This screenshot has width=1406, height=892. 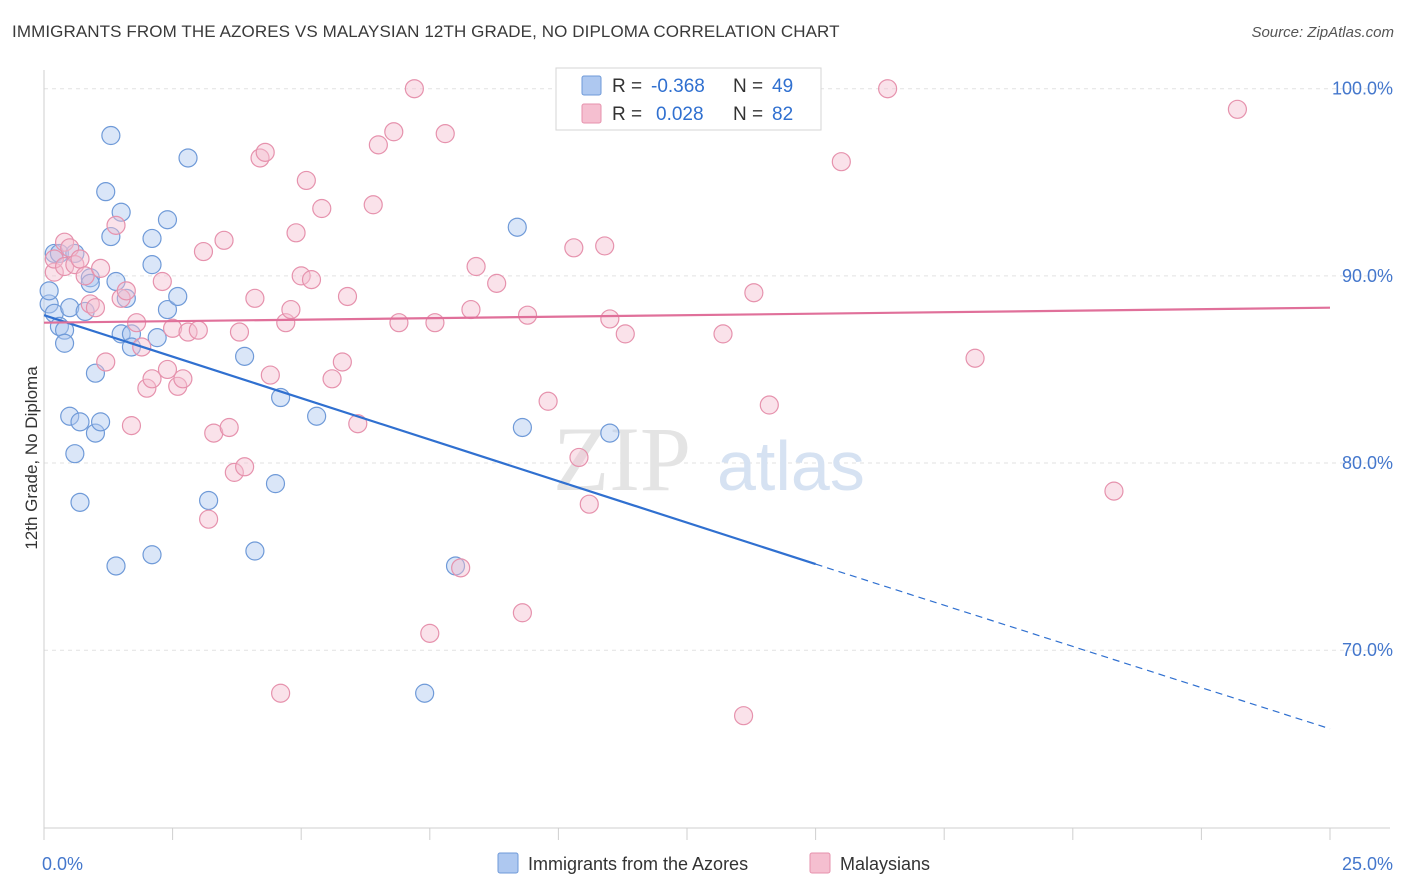 I want to click on trend-line-extension-azores, so click(x=1073, y=646).